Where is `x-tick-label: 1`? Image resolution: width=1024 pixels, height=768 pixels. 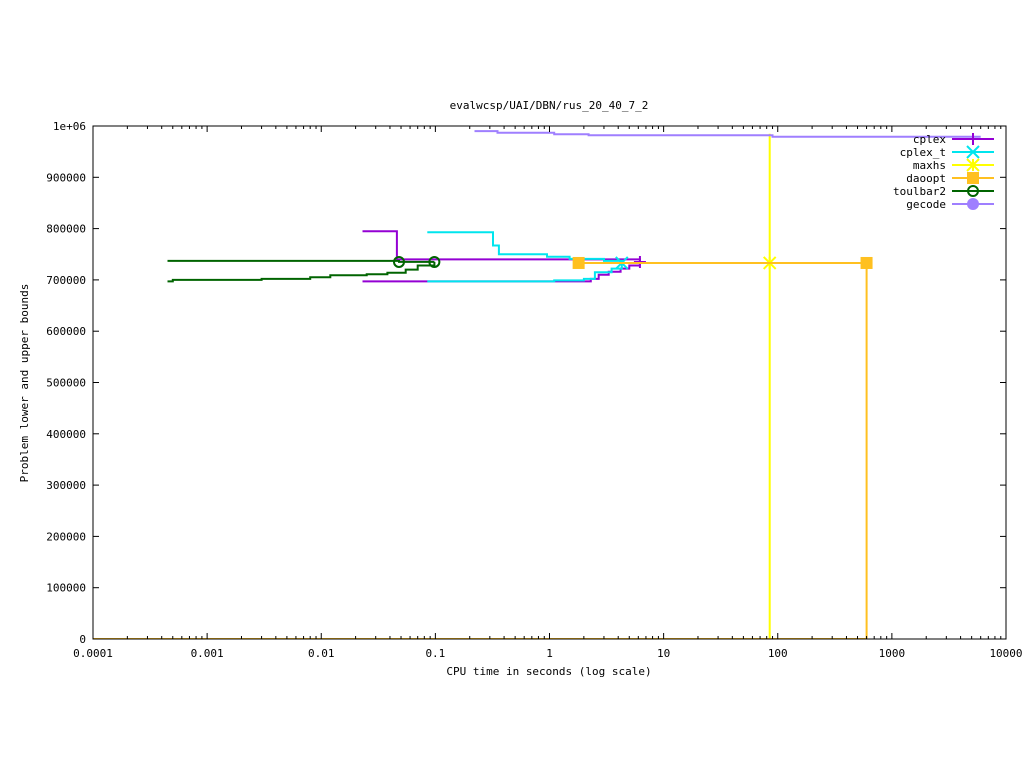
x-tick-label: 1 is located at coordinates (549, 653).